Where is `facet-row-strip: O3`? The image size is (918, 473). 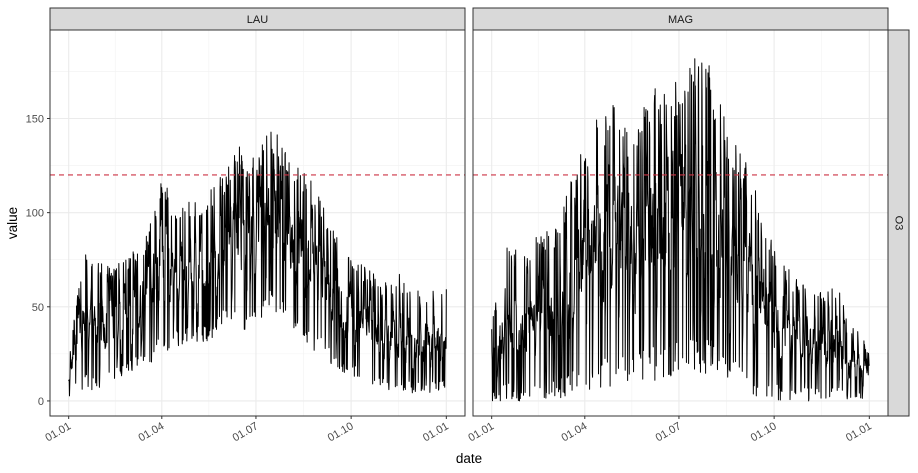
facet-row-strip: O3 is located at coordinates (898, 223).